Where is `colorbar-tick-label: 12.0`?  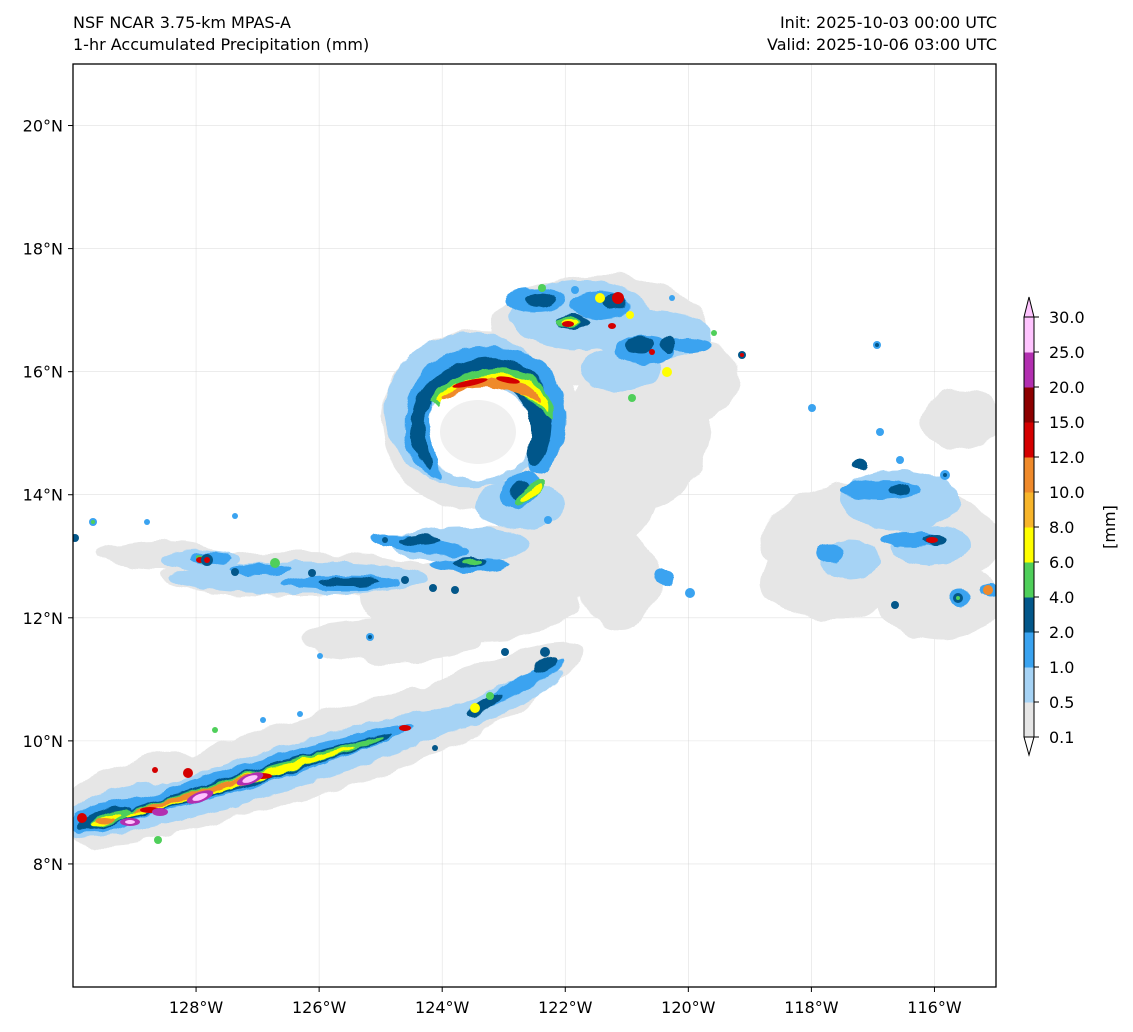
colorbar-tick-label: 12.0 is located at coordinates (1067, 457).